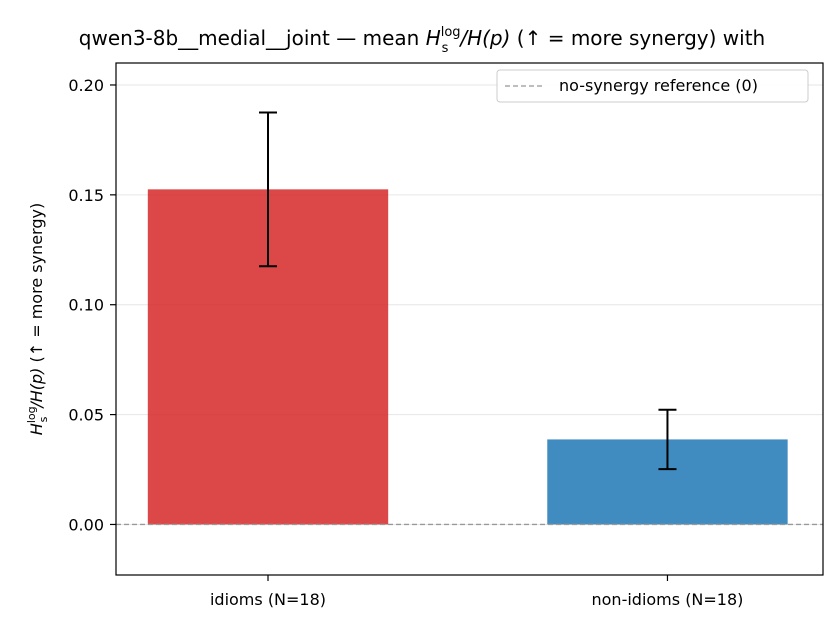 This screenshot has width=840, height=630. I want to click on y-ticks: 0.00 0.05 0.10 0.15 0.20, so click(92, 305).